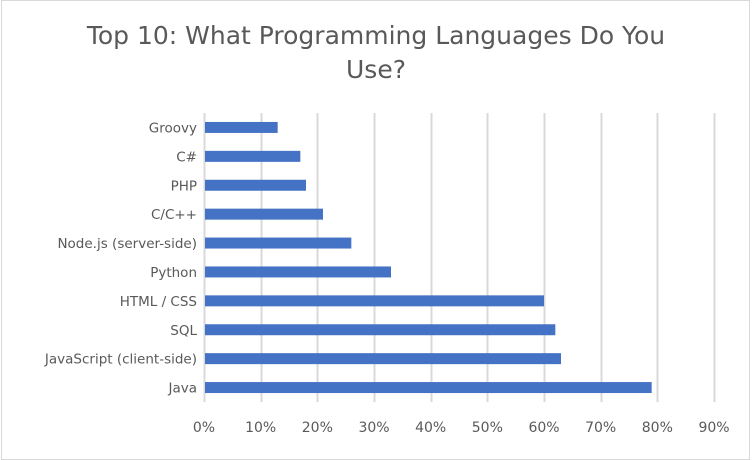  Describe the element at coordinates (120, 360) in the screenshot. I see `category-label: JavaScript (client-side)` at that location.